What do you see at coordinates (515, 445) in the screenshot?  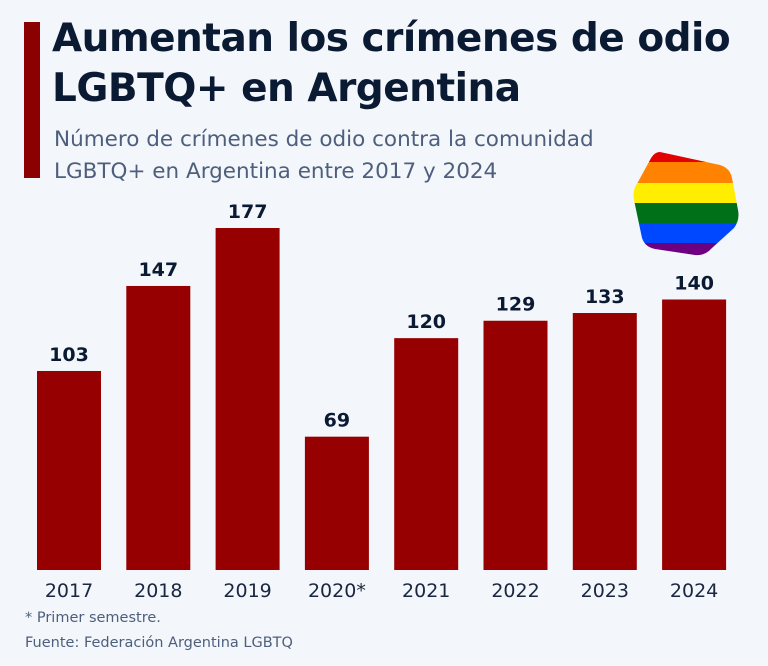 I see `bar-2022` at bounding box center [515, 445].